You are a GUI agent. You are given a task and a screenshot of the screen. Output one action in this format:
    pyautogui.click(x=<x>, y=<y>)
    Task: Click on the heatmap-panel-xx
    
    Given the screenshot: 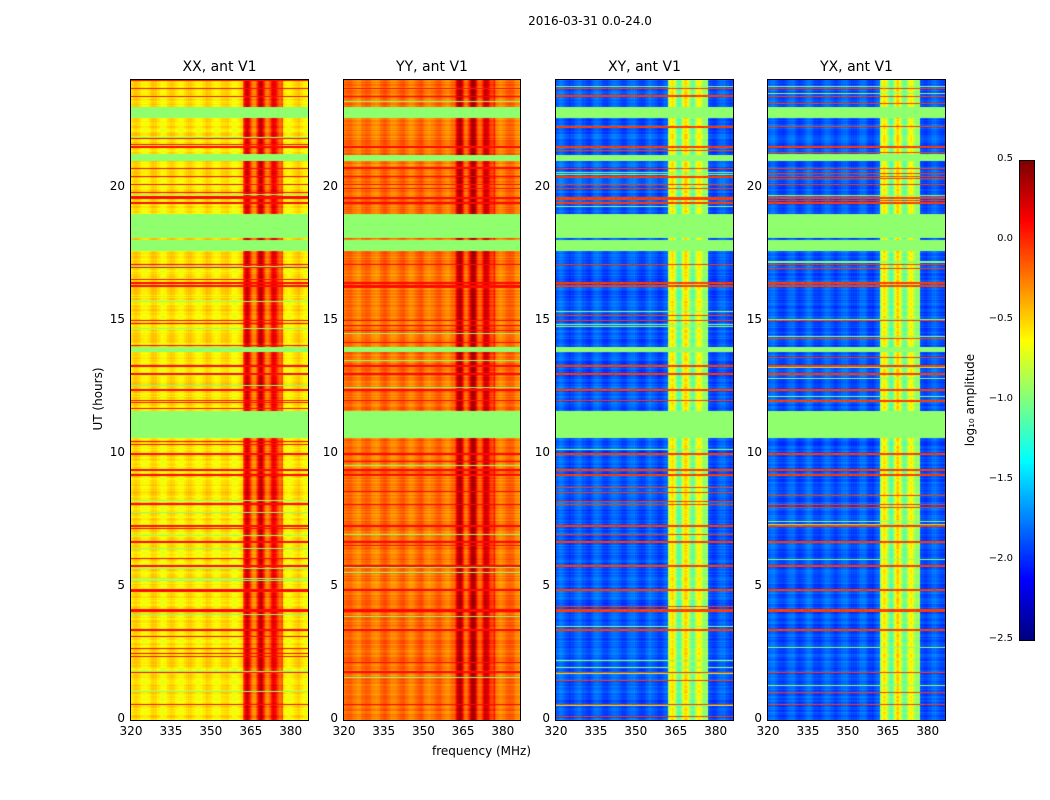 What is the action you would take?
    pyautogui.click(x=219, y=400)
    